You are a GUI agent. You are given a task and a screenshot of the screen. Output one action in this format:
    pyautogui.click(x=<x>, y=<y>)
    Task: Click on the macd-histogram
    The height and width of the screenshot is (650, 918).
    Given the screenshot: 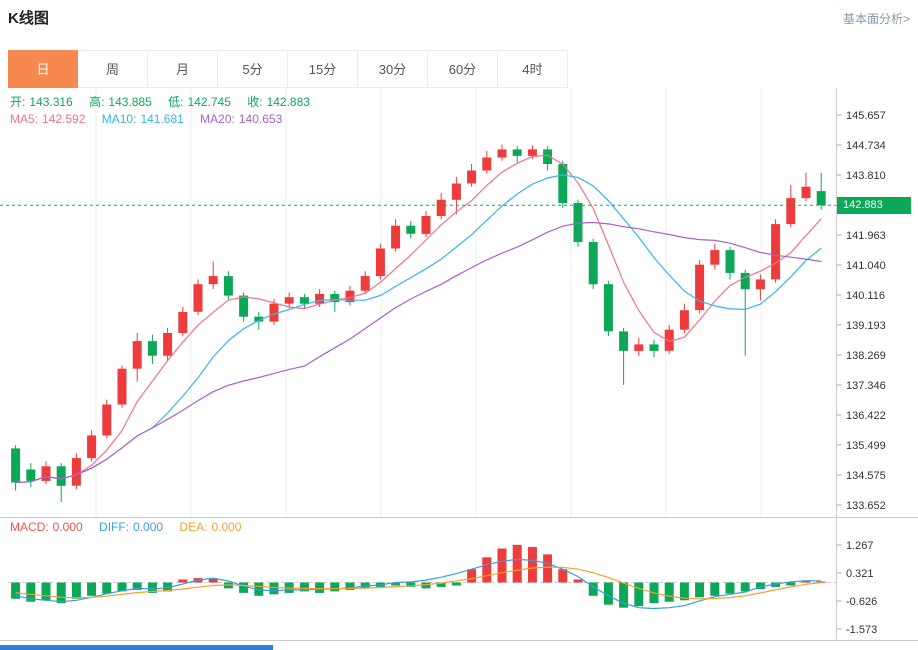 What is the action you would take?
    pyautogui.click(x=418, y=576)
    